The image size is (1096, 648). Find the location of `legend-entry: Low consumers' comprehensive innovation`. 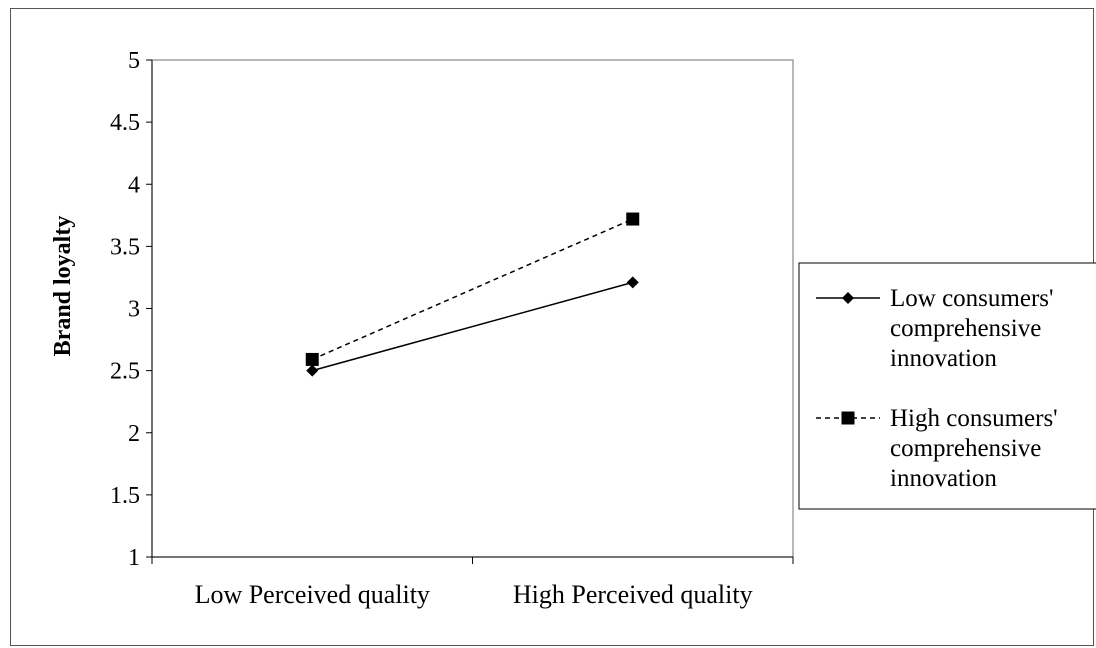

legend-entry: Low consumers' comprehensive innovation is located at coordinates (935, 328).